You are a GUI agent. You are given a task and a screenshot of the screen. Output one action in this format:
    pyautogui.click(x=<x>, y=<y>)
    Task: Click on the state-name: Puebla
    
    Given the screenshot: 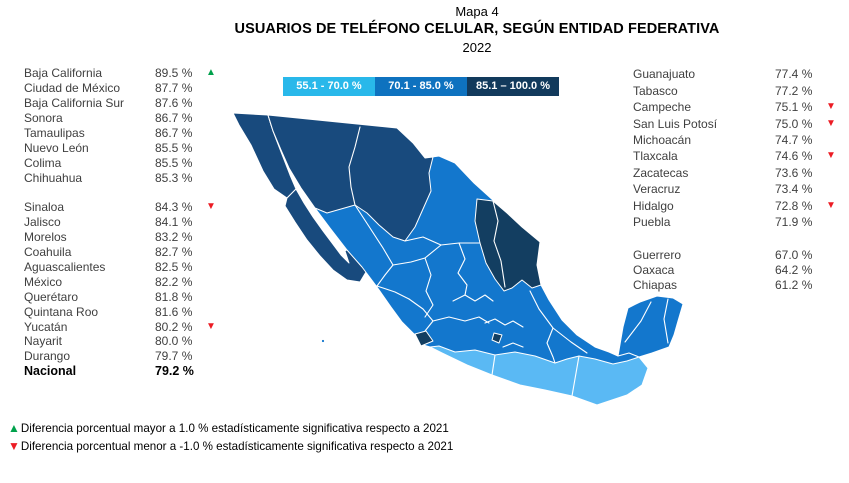 What is the action you would take?
    pyautogui.click(x=652, y=222)
    